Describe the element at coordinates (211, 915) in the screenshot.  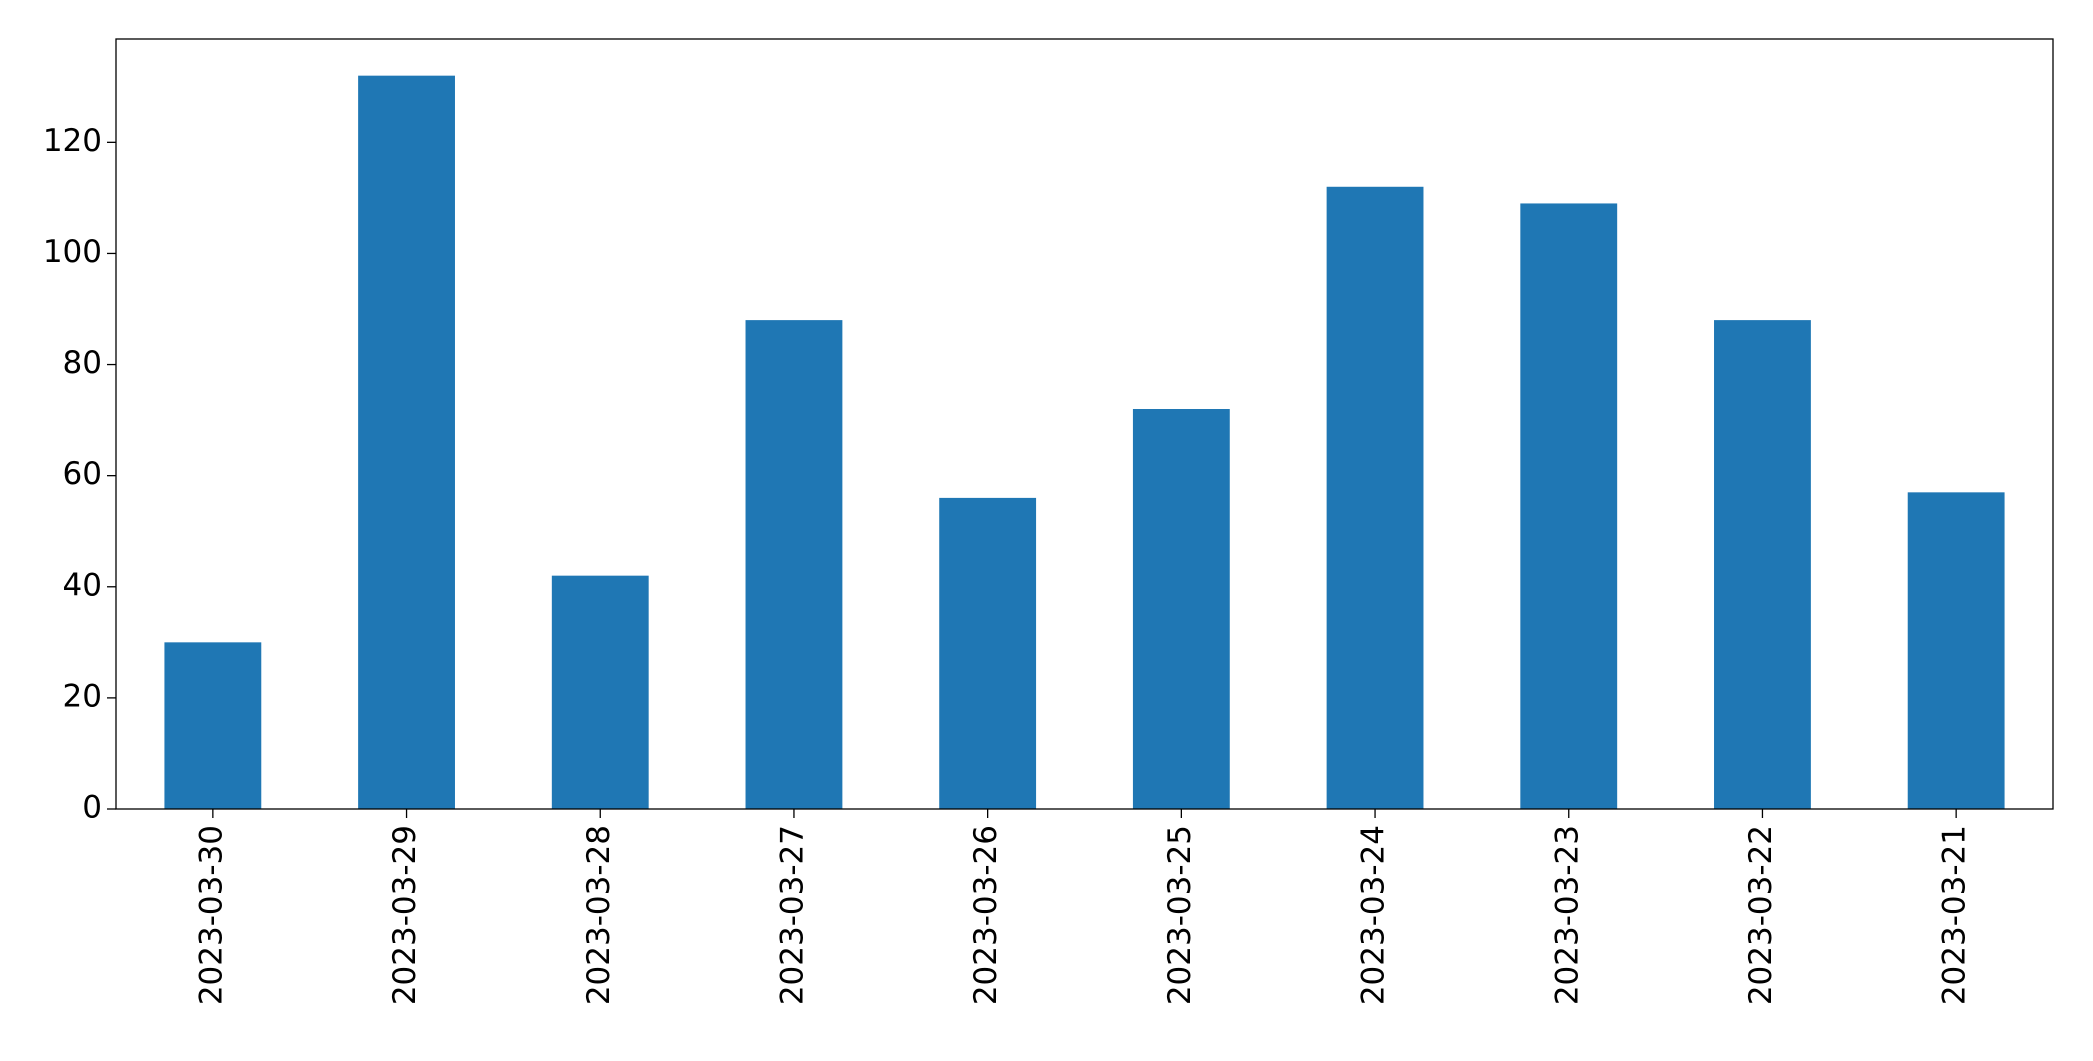
I see `x-tick-label: 2023-03-30` at that location.